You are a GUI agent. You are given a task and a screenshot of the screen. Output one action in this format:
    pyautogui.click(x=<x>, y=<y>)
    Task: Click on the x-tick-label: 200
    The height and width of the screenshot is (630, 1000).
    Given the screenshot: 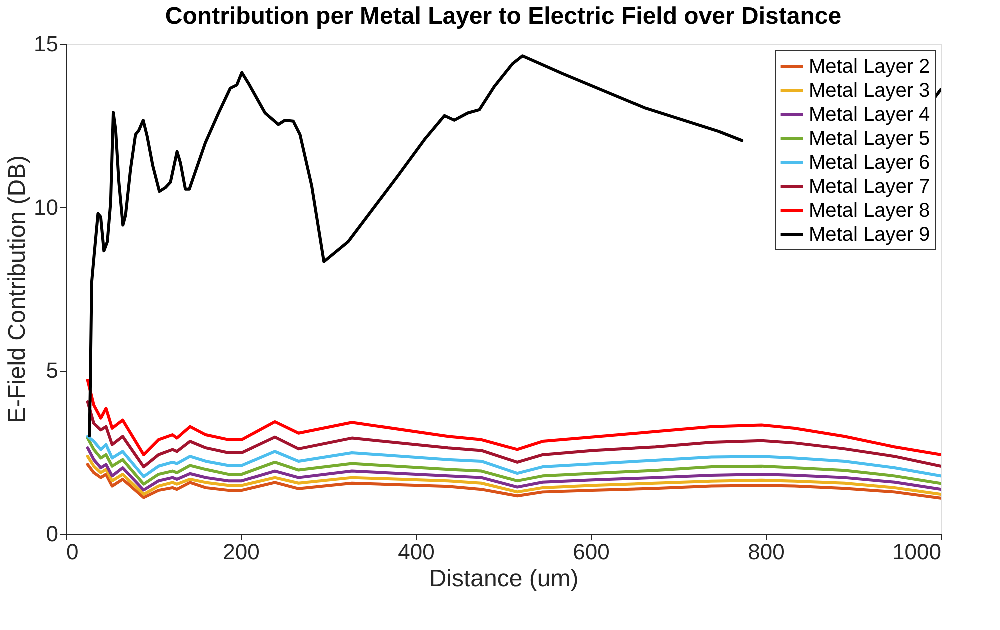 What is the action you would take?
    pyautogui.click(x=241, y=552)
    